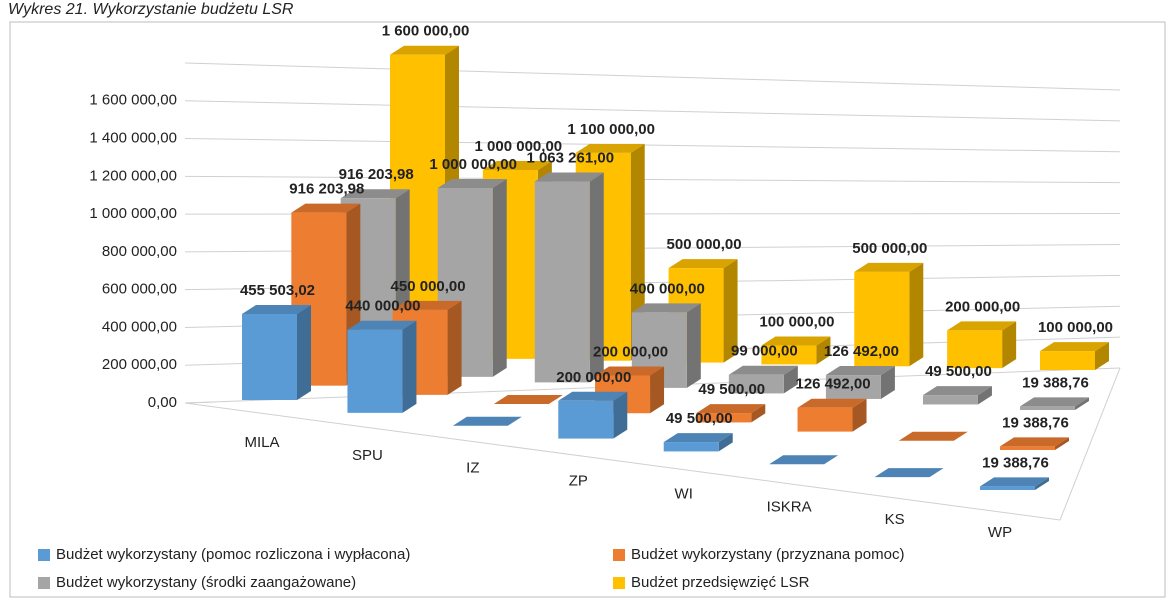  I want to click on value-label: 99 000,00, so click(764, 351).